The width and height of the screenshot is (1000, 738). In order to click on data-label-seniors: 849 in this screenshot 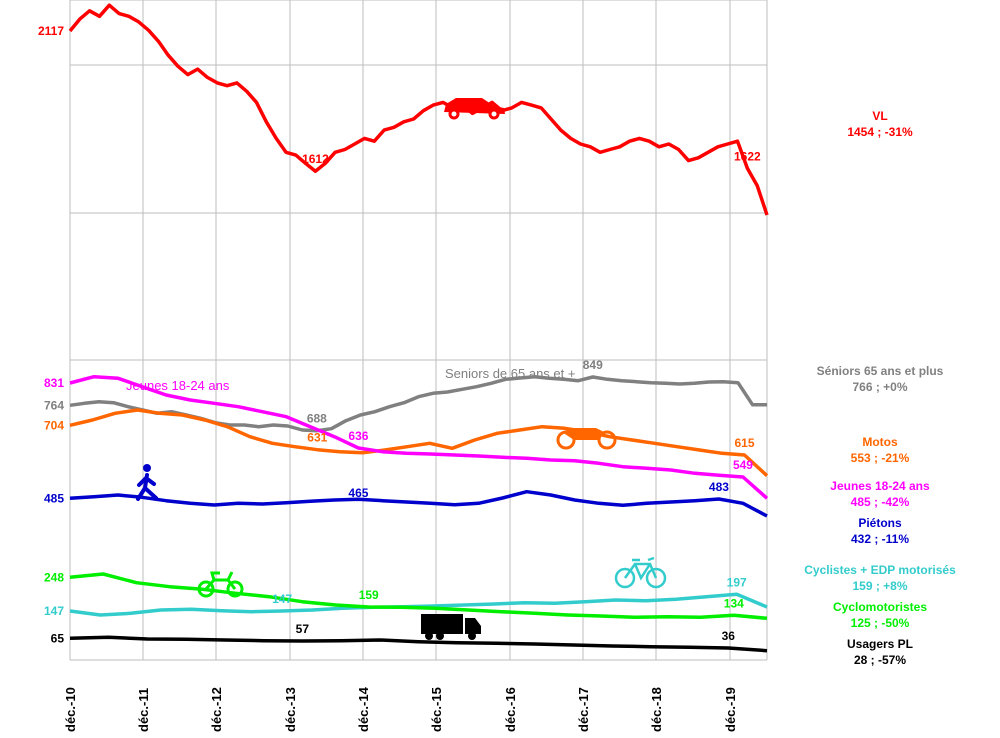, I will do `click(593, 365)`.